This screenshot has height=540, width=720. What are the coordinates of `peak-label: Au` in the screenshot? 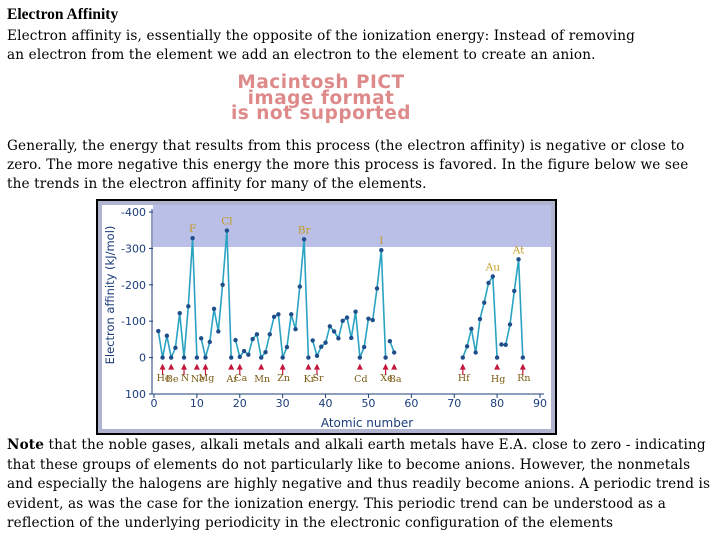 It's located at (493, 267).